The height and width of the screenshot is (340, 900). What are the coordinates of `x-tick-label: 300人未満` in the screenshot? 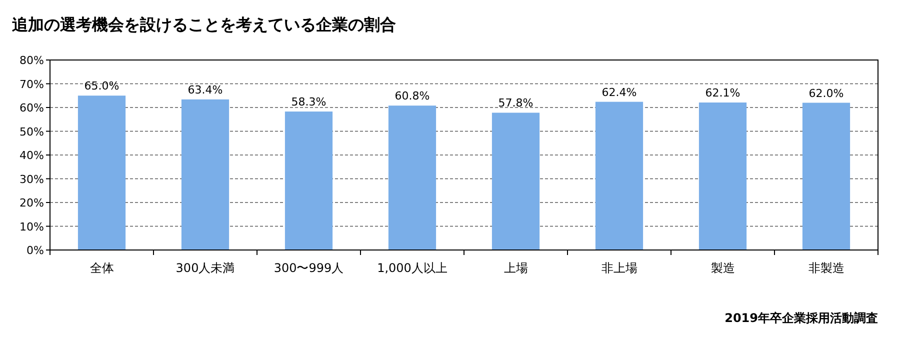 It's located at (205, 268).